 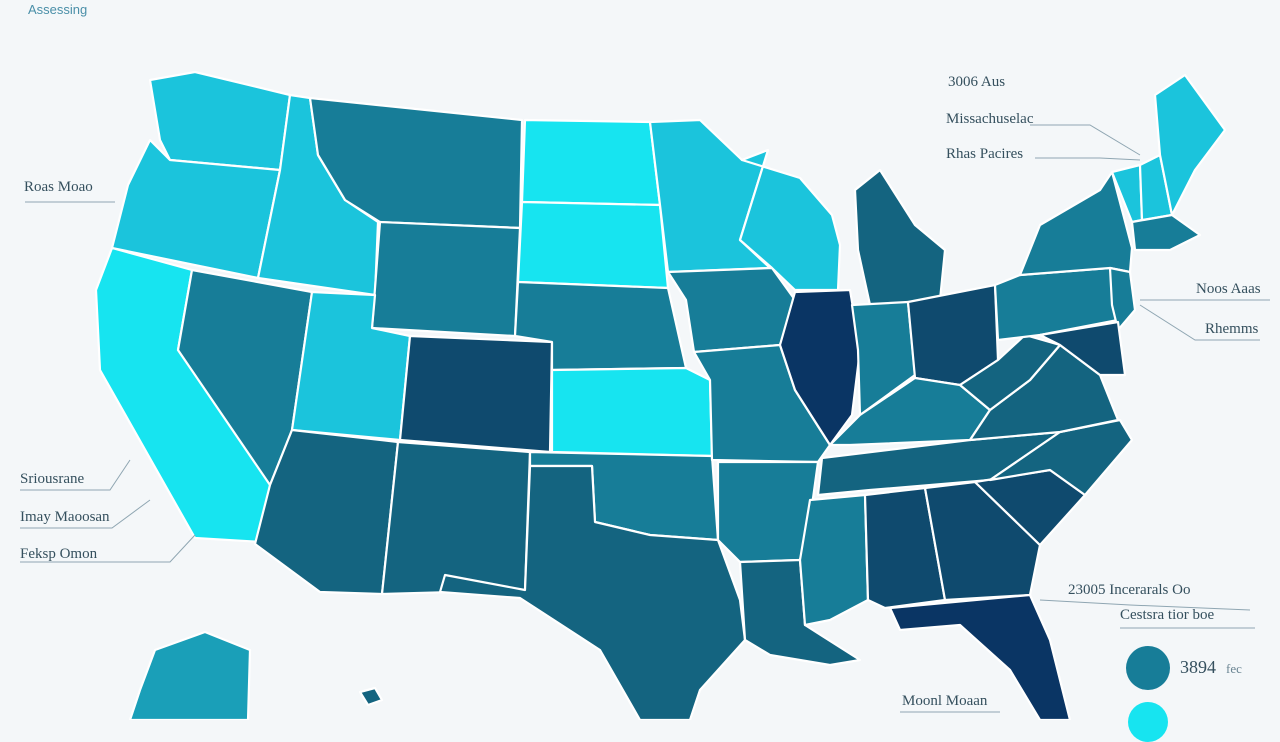 I want to click on state-alaska, so click(x=190, y=675).